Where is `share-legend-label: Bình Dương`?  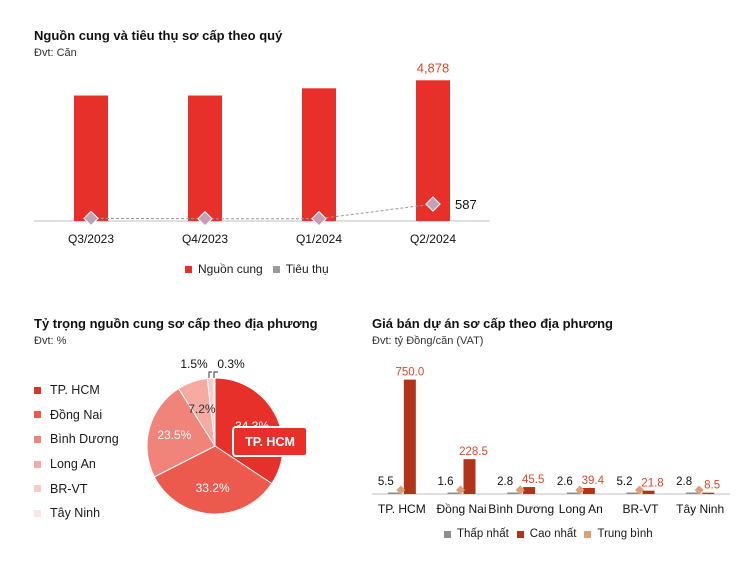
share-legend-label: Bình Dương is located at coordinates (84, 439).